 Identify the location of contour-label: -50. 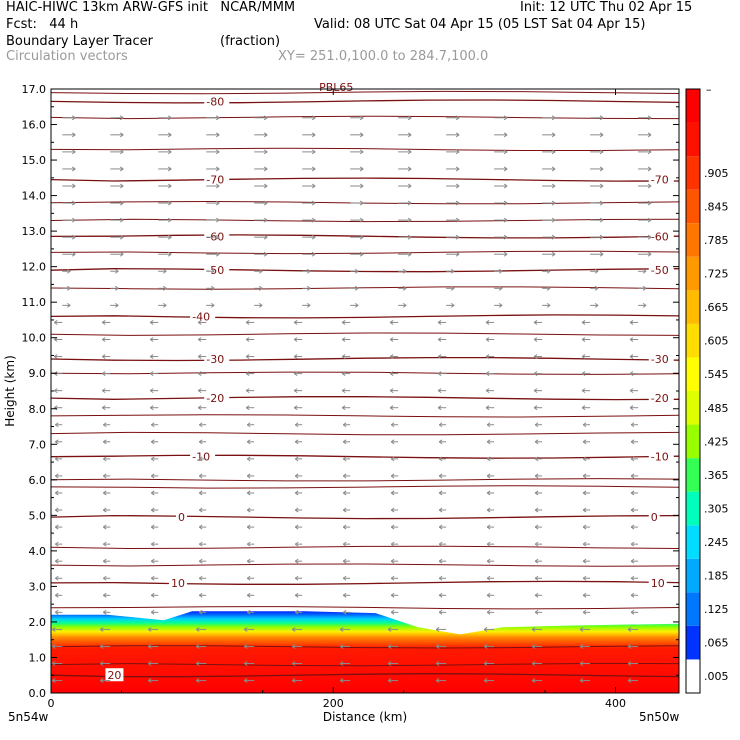
(215, 270).